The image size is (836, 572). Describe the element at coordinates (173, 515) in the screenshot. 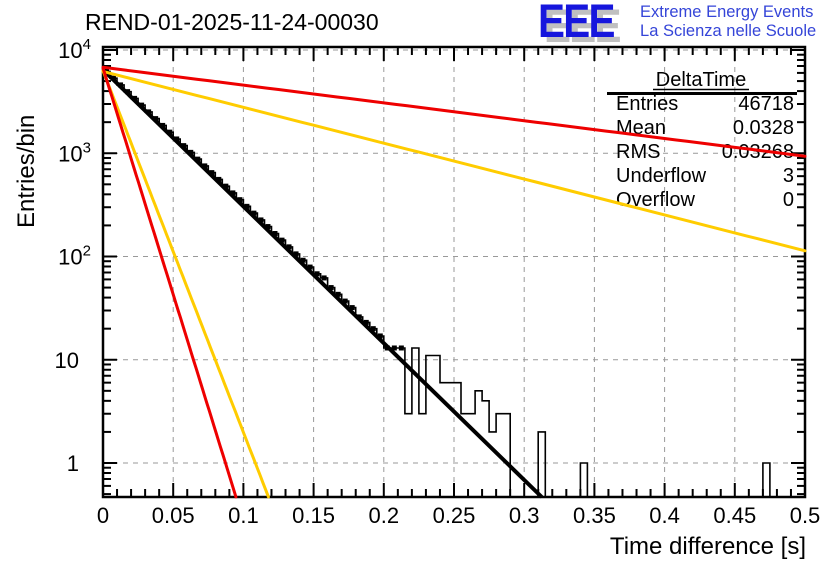

I see `x-tick-label: 0.05` at that location.